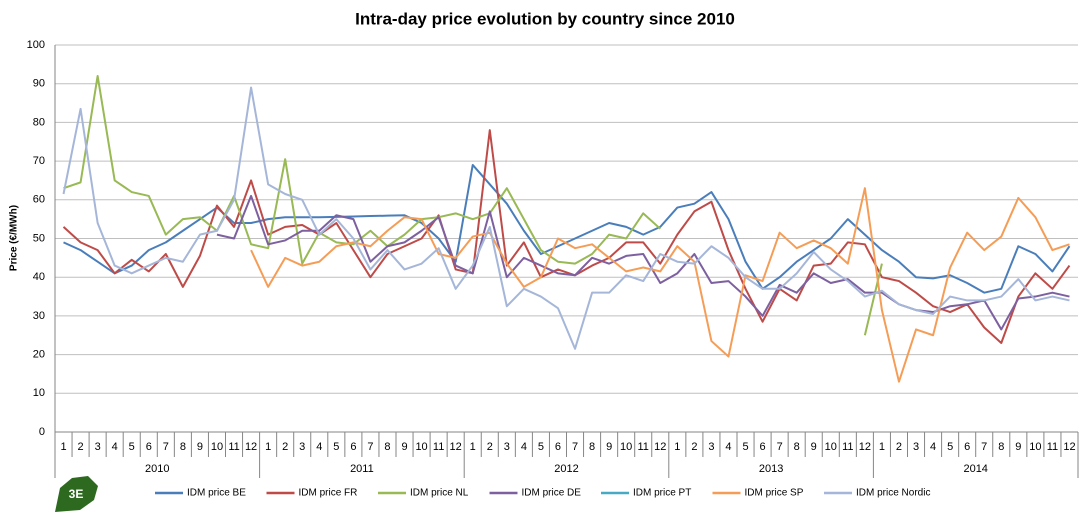 The height and width of the screenshot is (513, 1080). Describe the element at coordinates (39, 122) in the screenshot. I see `y-tick-label: 80` at that location.